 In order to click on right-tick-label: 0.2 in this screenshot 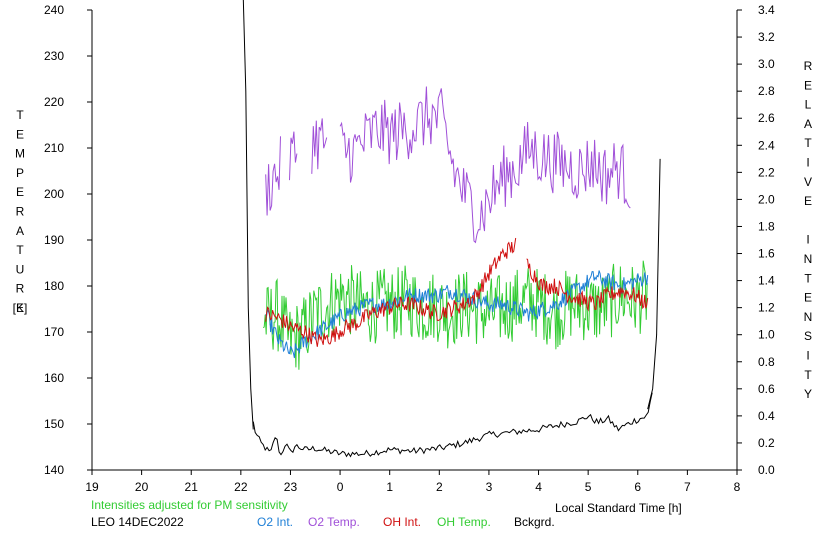, I will do `click(766, 443)`.